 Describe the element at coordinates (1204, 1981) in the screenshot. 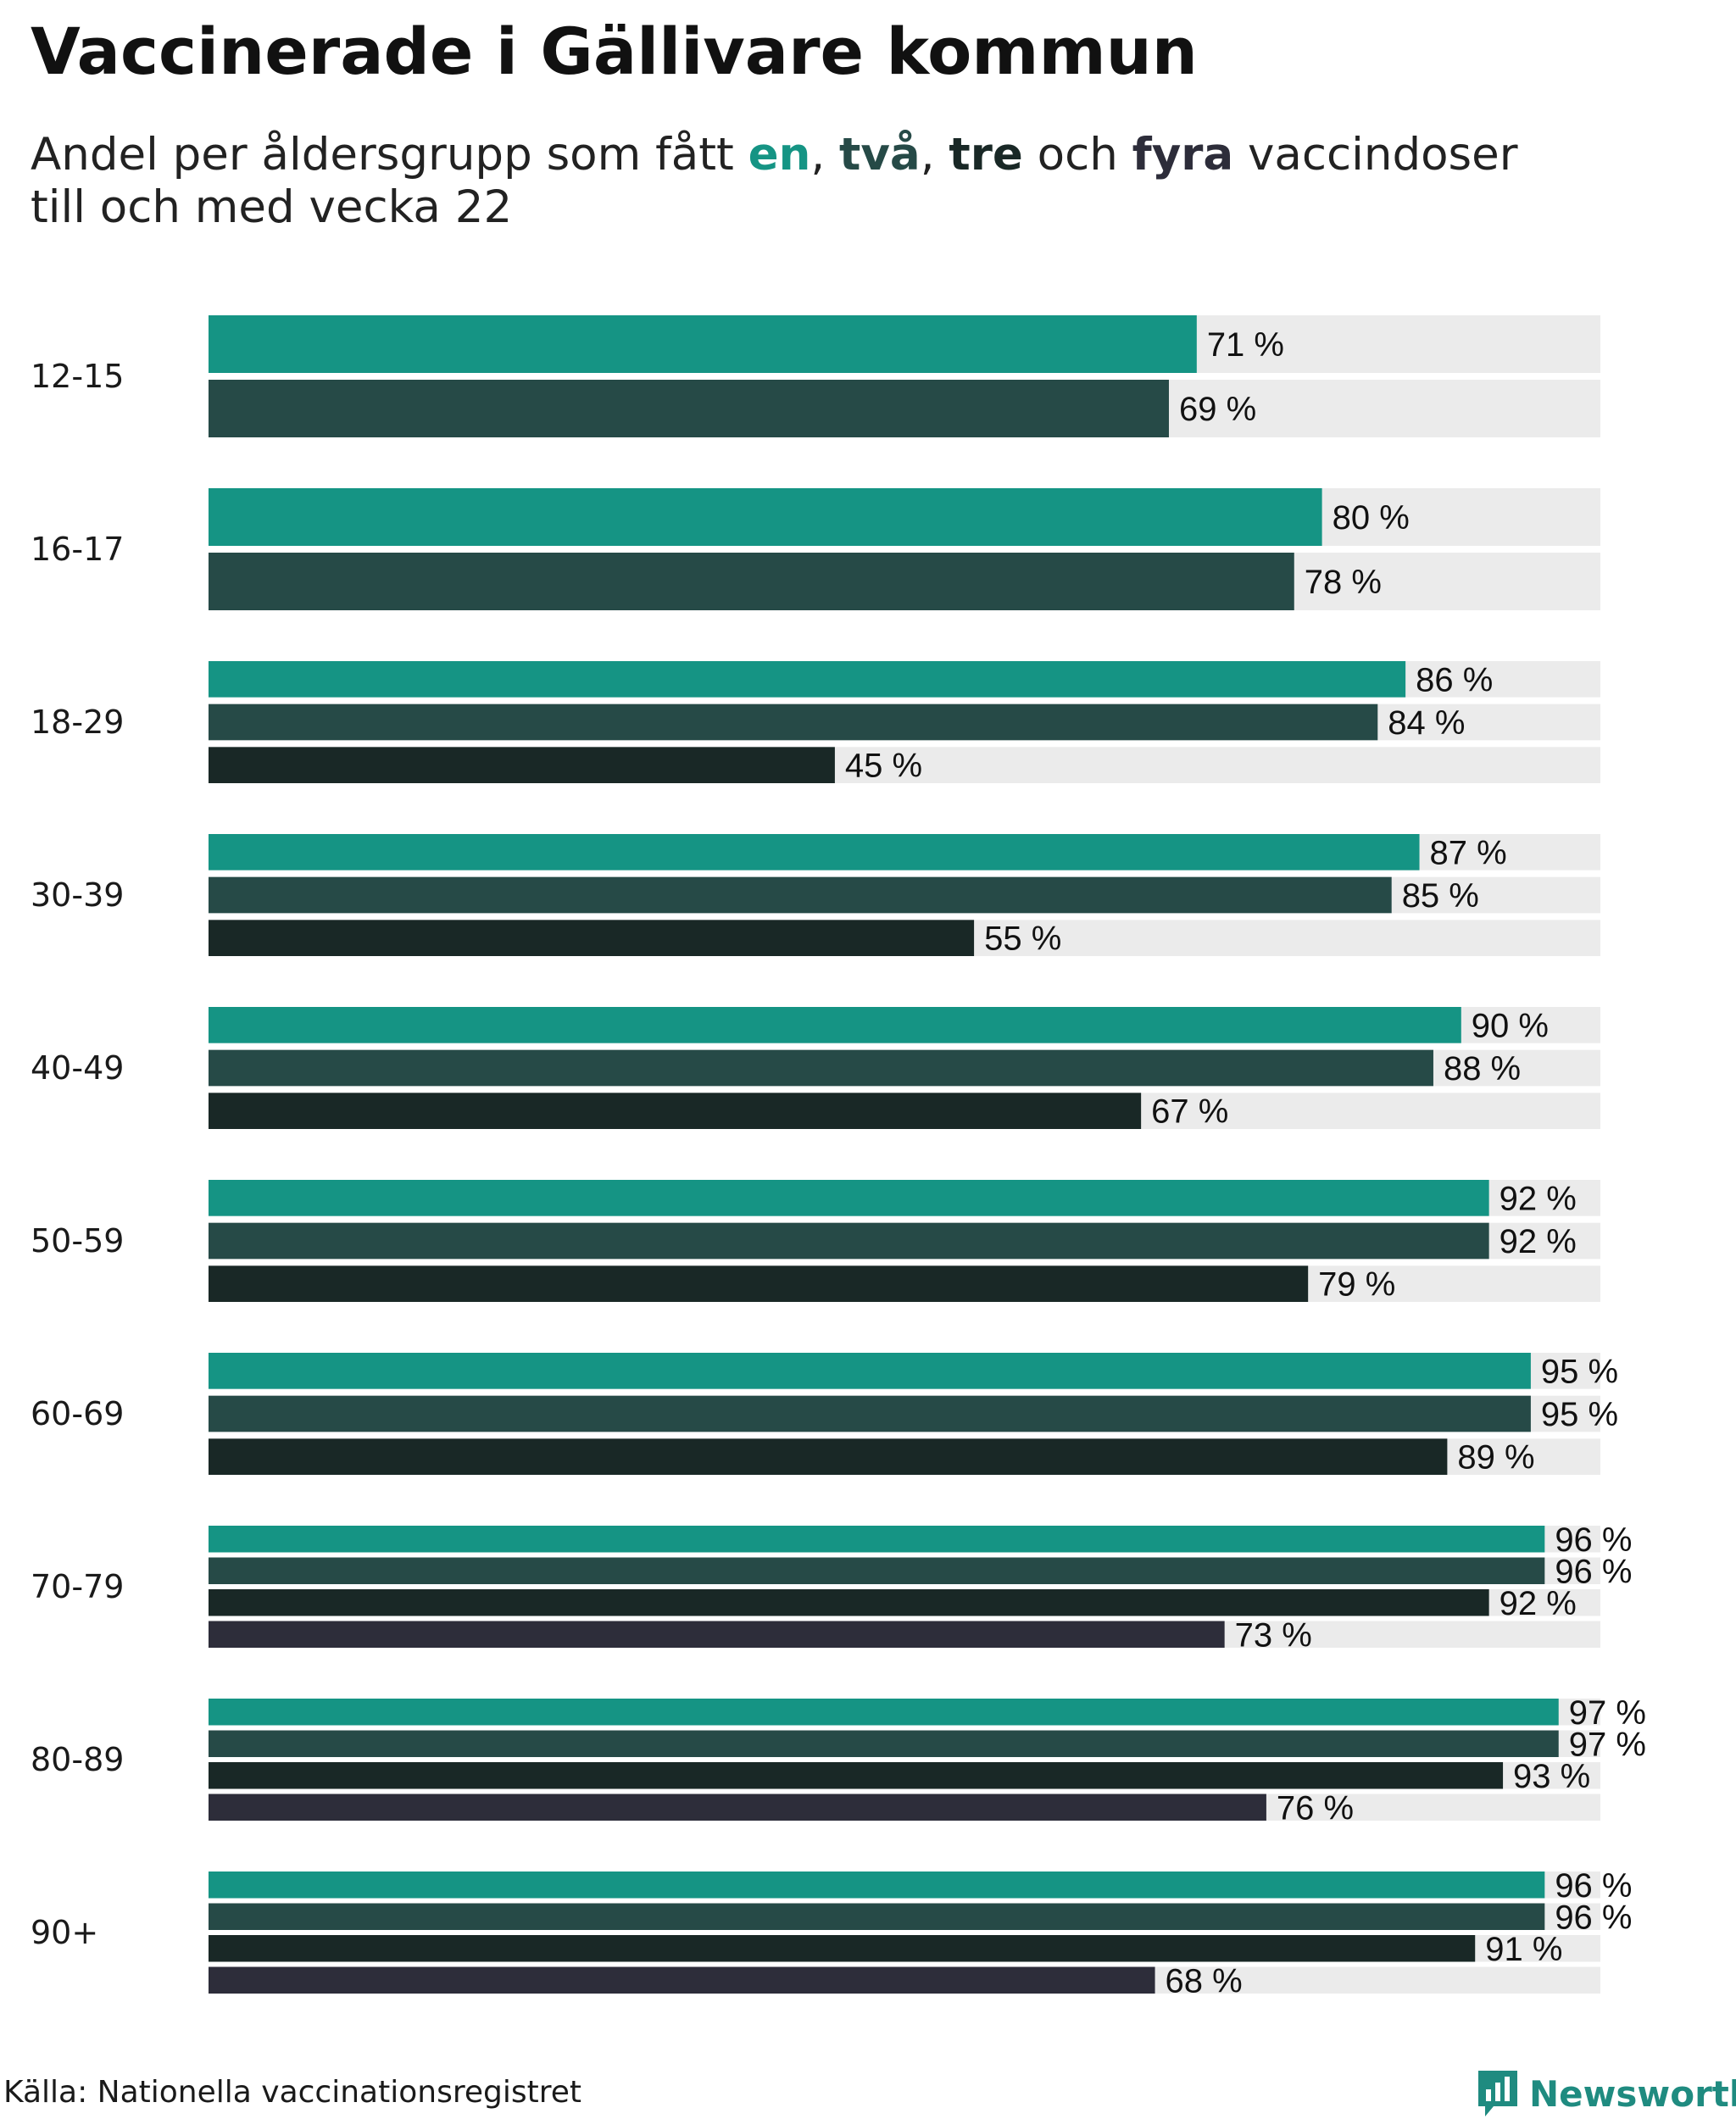

I see `data-label: 68 %` at that location.